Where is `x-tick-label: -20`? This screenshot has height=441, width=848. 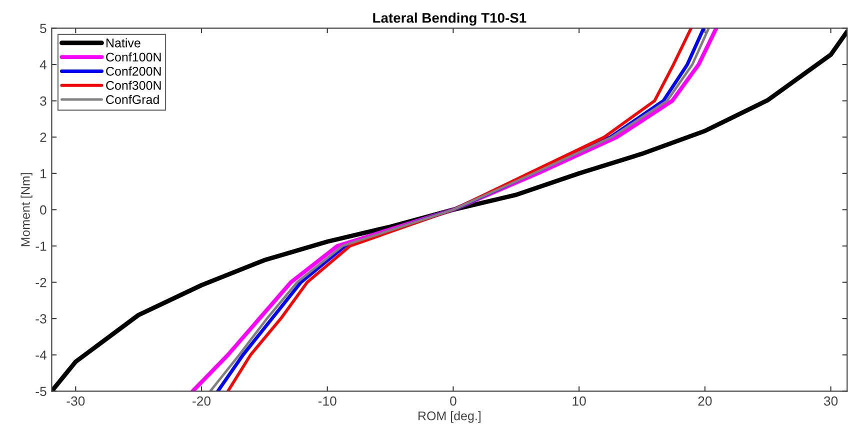 x-tick-label: -20 is located at coordinates (201, 401).